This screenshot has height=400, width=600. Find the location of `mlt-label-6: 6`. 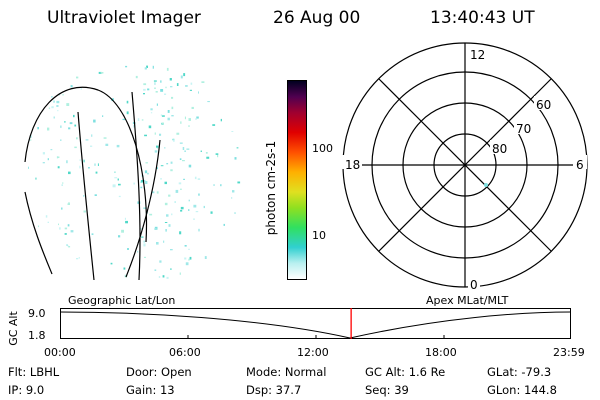

mlt-label-6: 6 is located at coordinates (580, 165).